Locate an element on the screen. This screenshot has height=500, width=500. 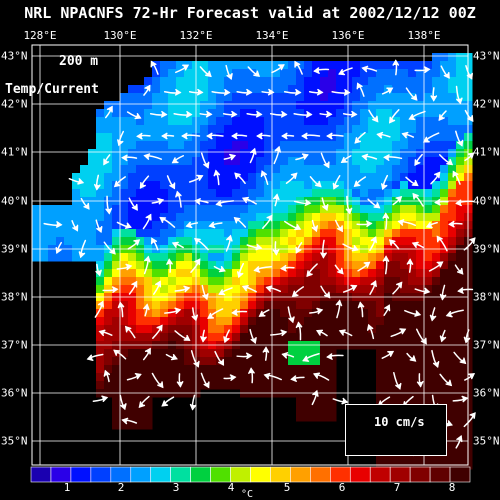
depth-label: 200 m is located at coordinates (79, 61).